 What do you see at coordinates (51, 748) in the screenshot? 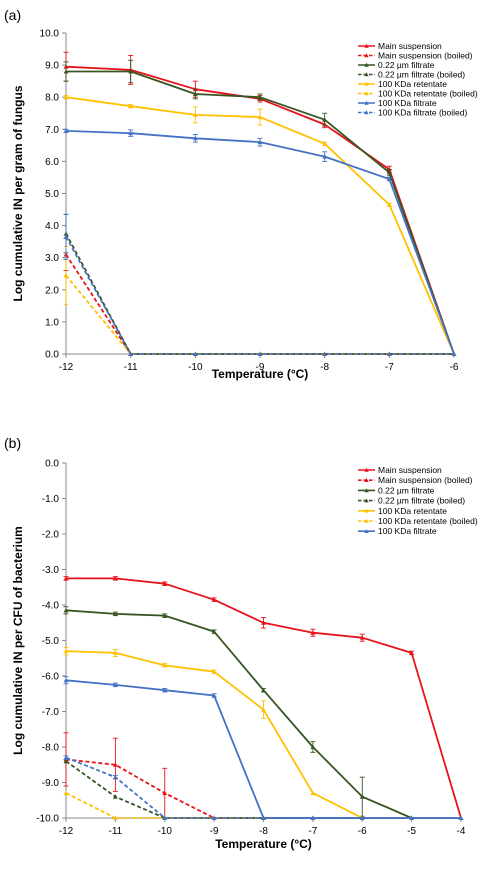
I see `y-tick-label: -8.0` at bounding box center [51, 748].